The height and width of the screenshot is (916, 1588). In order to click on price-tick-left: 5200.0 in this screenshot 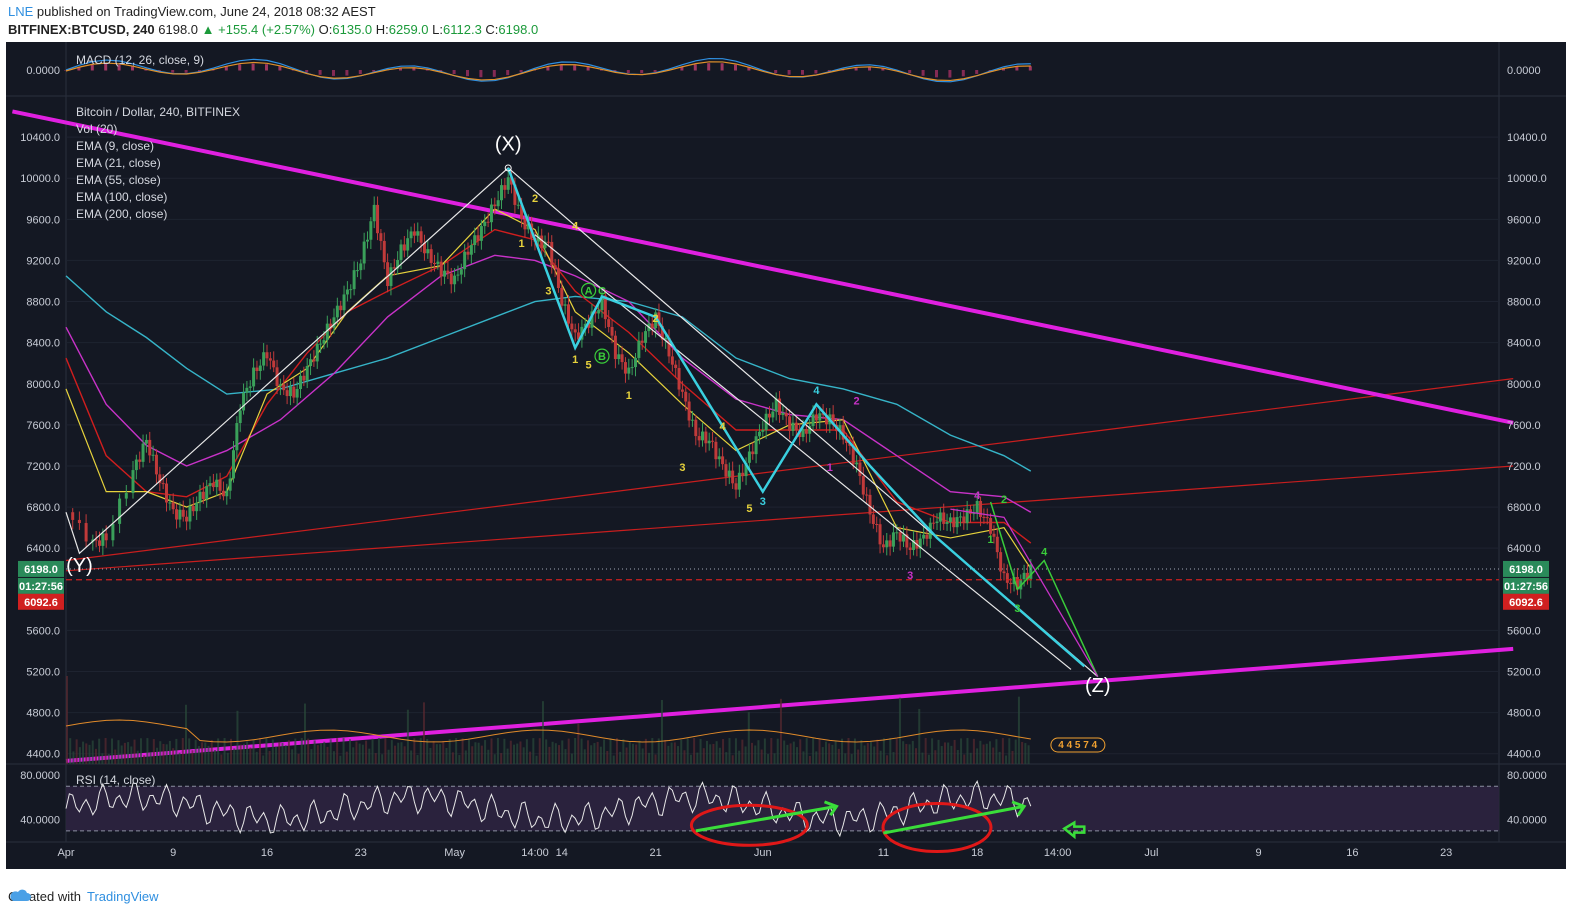, I will do `click(43, 673)`.